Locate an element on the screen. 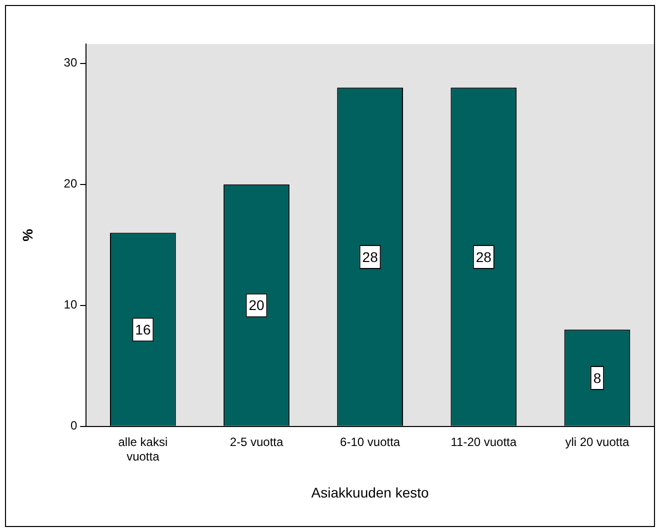  data-label: 8 is located at coordinates (597, 378).